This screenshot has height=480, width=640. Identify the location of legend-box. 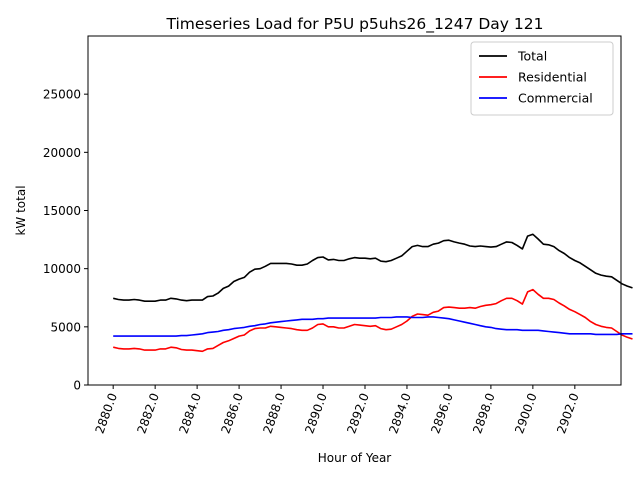
(542, 78).